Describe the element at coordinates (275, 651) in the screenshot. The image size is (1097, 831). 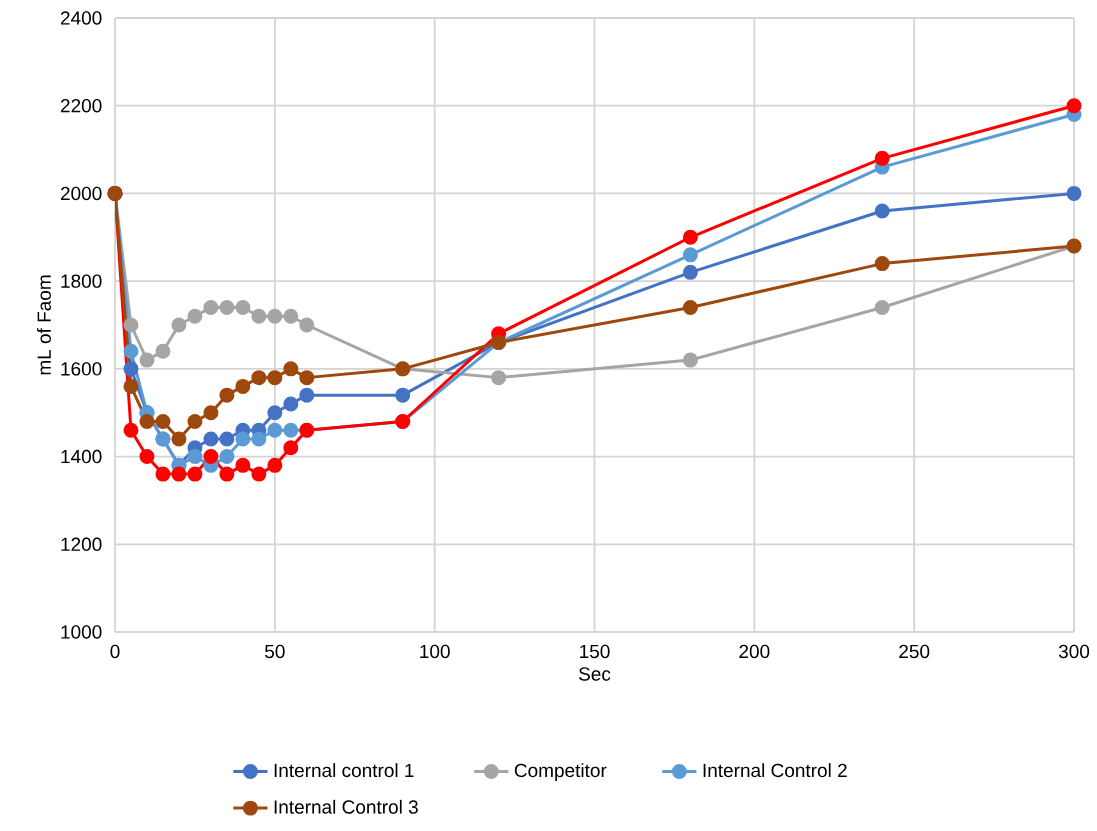
I see `x-tick-label: 50` at that location.